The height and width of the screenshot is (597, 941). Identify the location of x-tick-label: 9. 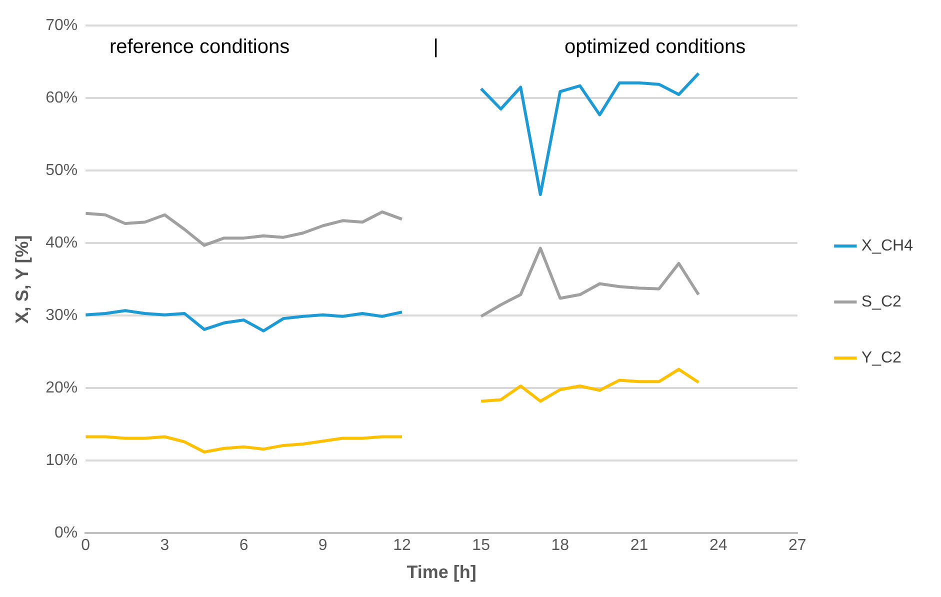
(323, 545).